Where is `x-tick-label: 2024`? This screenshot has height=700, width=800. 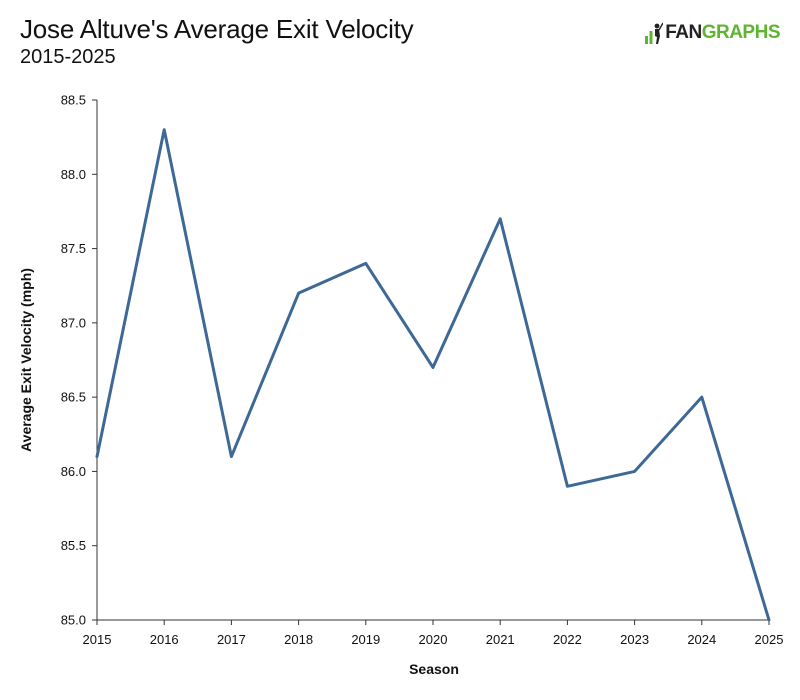 x-tick-label: 2024 is located at coordinates (701, 639).